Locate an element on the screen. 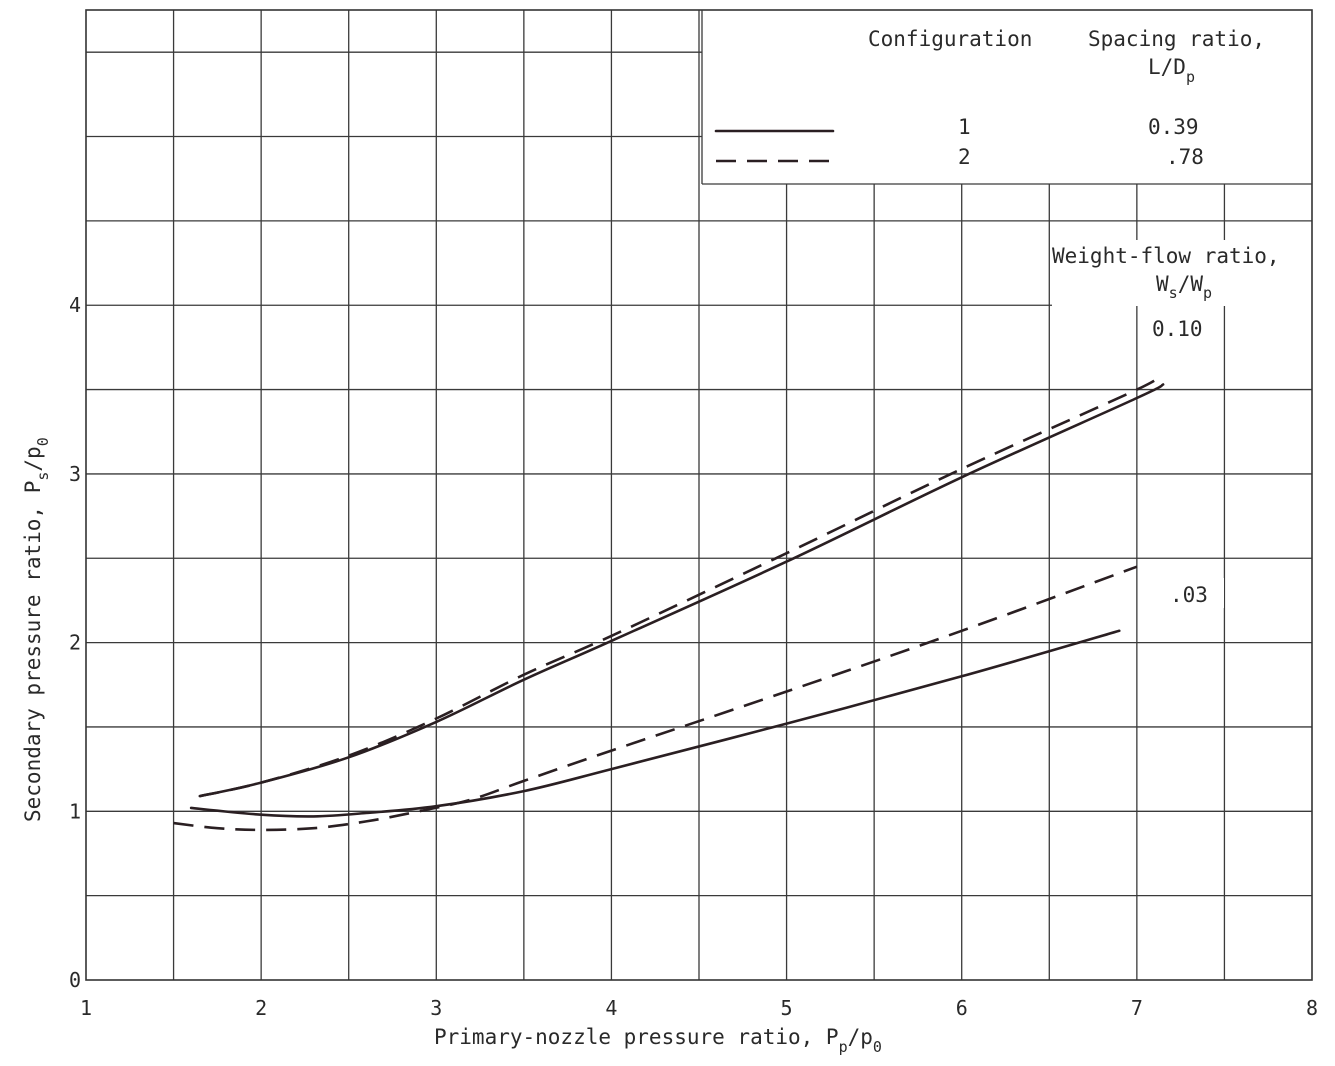 This screenshot has width=1335, height=1066. label-weight-flow-low: .03 is located at coordinates (1189, 595).